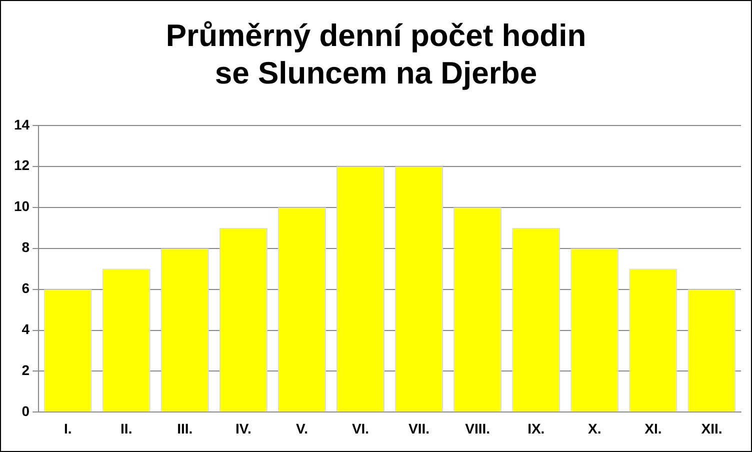 The height and width of the screenshot is (452, 752). Describe the element at coordinates (595, 428) in the screenshot. I see `x-tick-label: X.` at that location.